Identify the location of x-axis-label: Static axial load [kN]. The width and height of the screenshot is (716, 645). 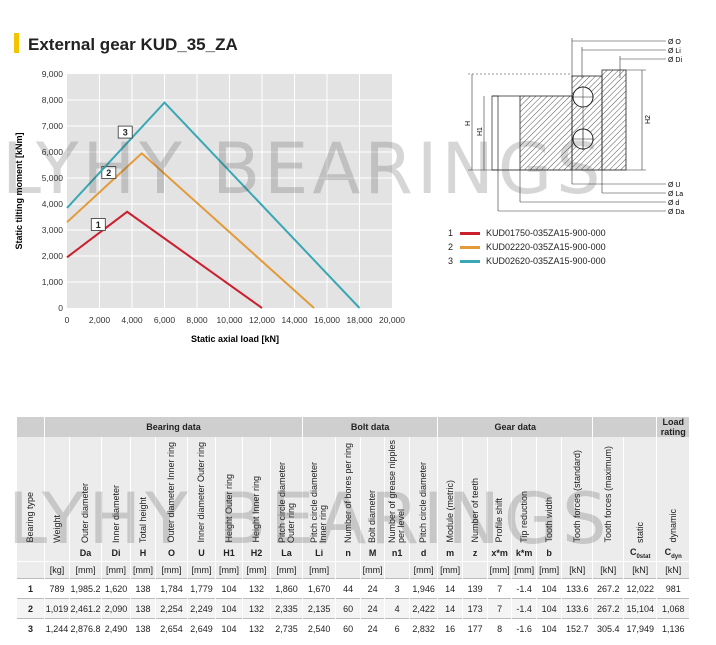
(235, 339).